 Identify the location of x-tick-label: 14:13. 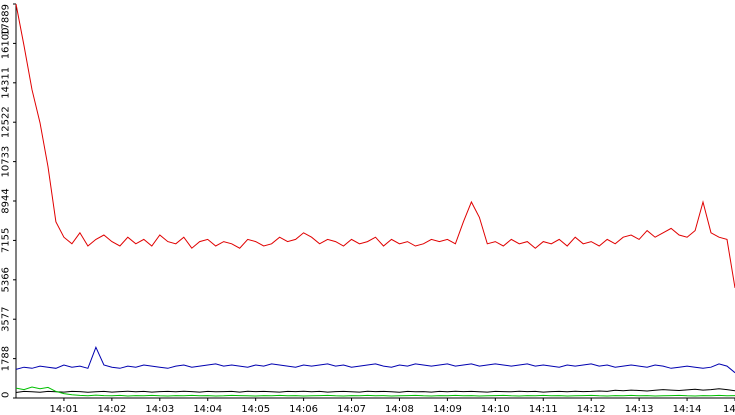
(639, 409).